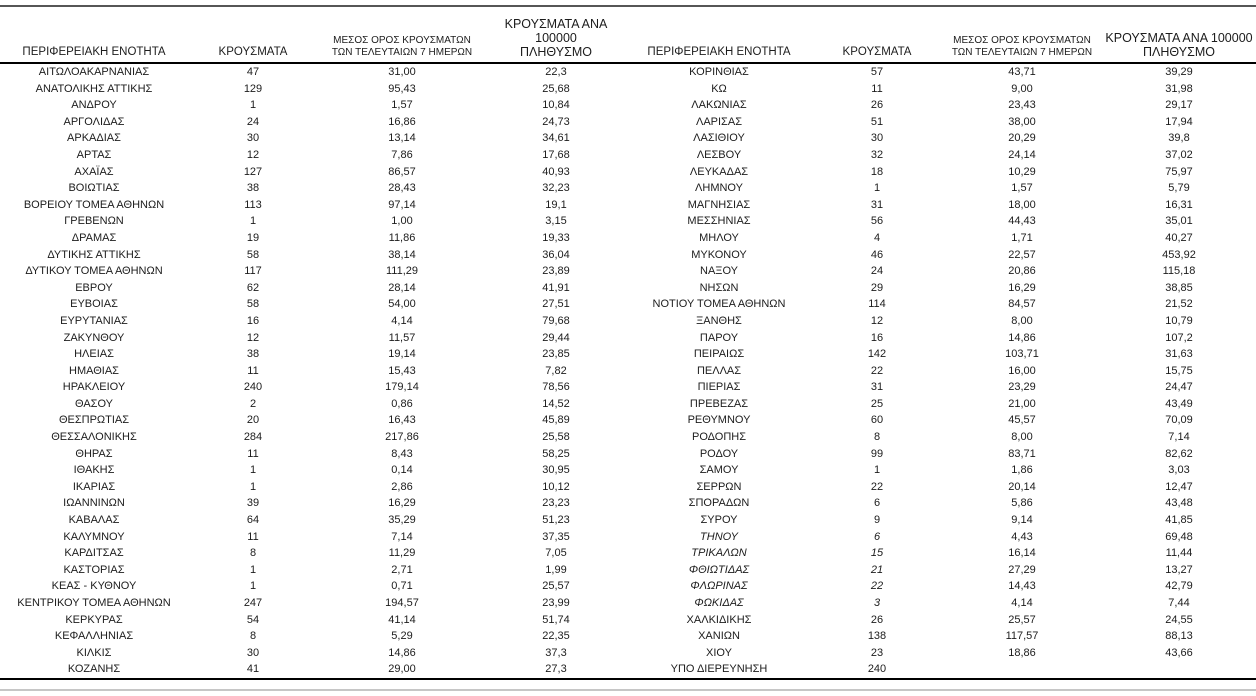 This screenshot has height=696, width=1256. What do you see at coordinates (402, 387) in the screenshot?
I see `avg7-value-left: 179,14` at bounding box center [402, 387].